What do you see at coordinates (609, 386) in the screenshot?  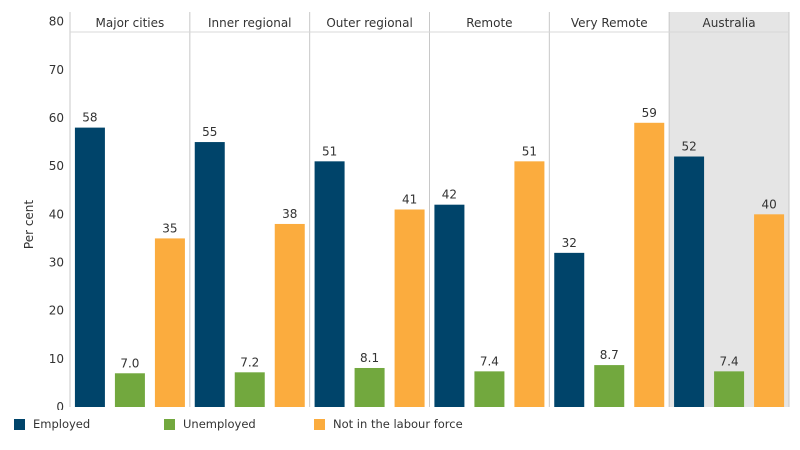 I see `bar-unemployed-very-remote` at bounding box center [609, 386].